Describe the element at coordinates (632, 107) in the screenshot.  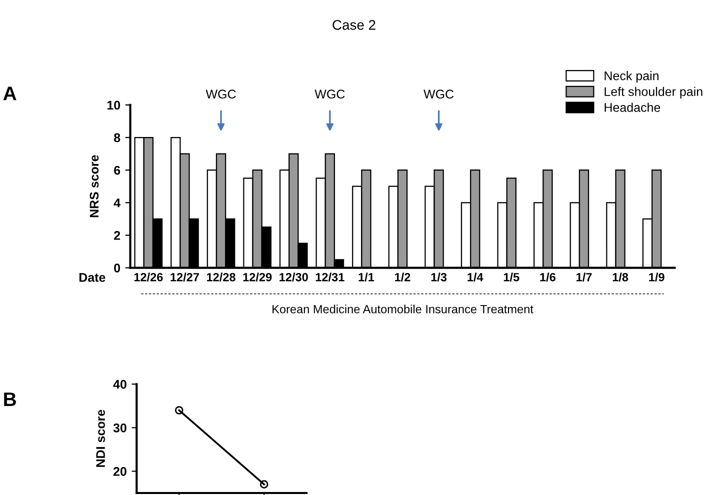
I see `legend-label: Headache` at that location.